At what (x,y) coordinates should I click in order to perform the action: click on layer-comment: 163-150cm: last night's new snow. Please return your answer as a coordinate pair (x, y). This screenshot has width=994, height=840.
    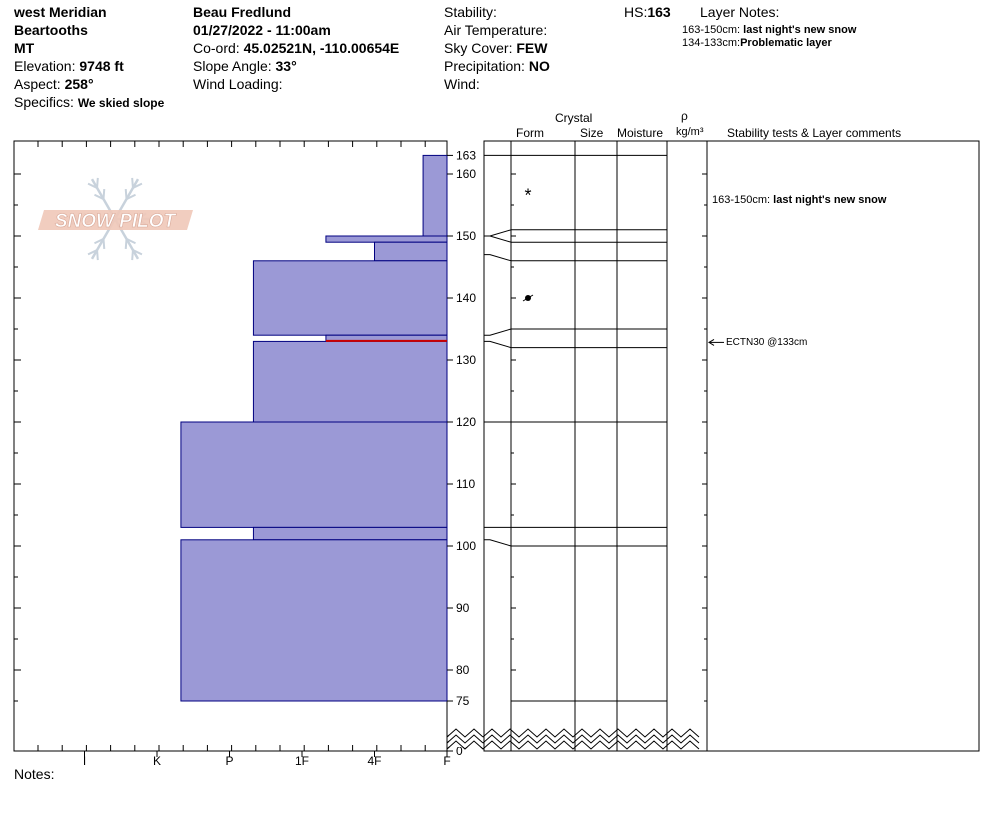
    Looking at the image, I should click on (799, 200).